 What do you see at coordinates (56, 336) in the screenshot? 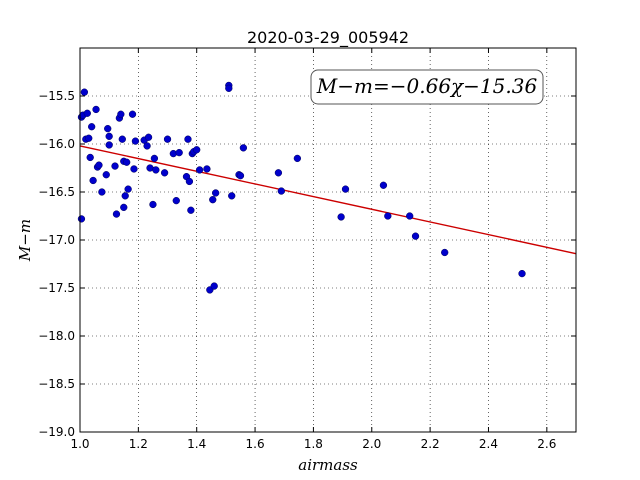
I see `y-tick-label: −18.0` at bounding box center [56, 336].